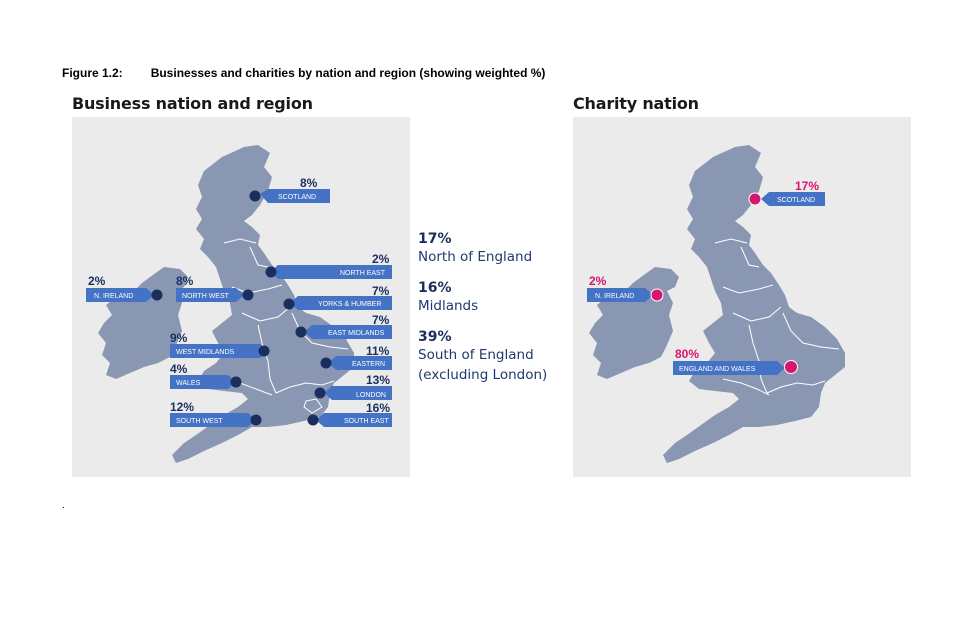 This screenshot has width=960, height=640. I want to click on business-callout-scotland: 8% SCOTLAND, so click(289, 189).